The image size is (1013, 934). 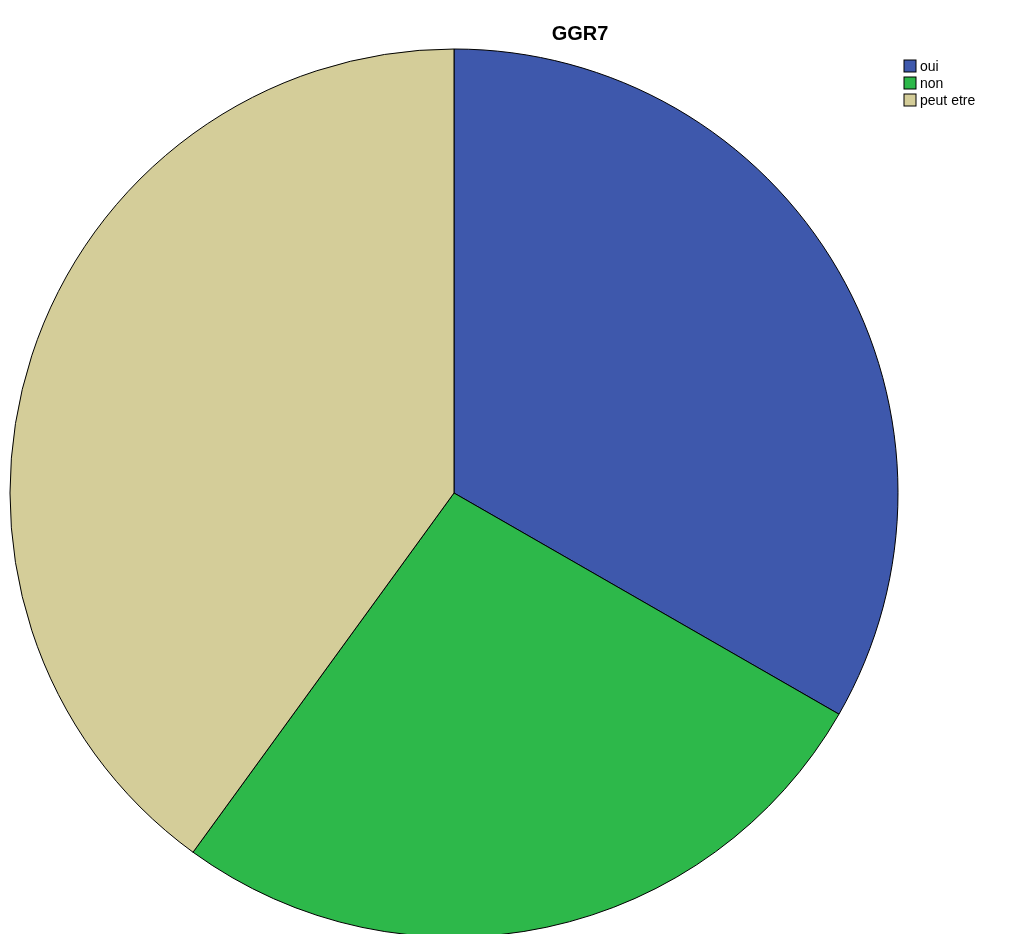 What do you see at coordinates (948, 100) in the screenshot?
I see `legend-label: peut etre` at bounding box center [948, 100].